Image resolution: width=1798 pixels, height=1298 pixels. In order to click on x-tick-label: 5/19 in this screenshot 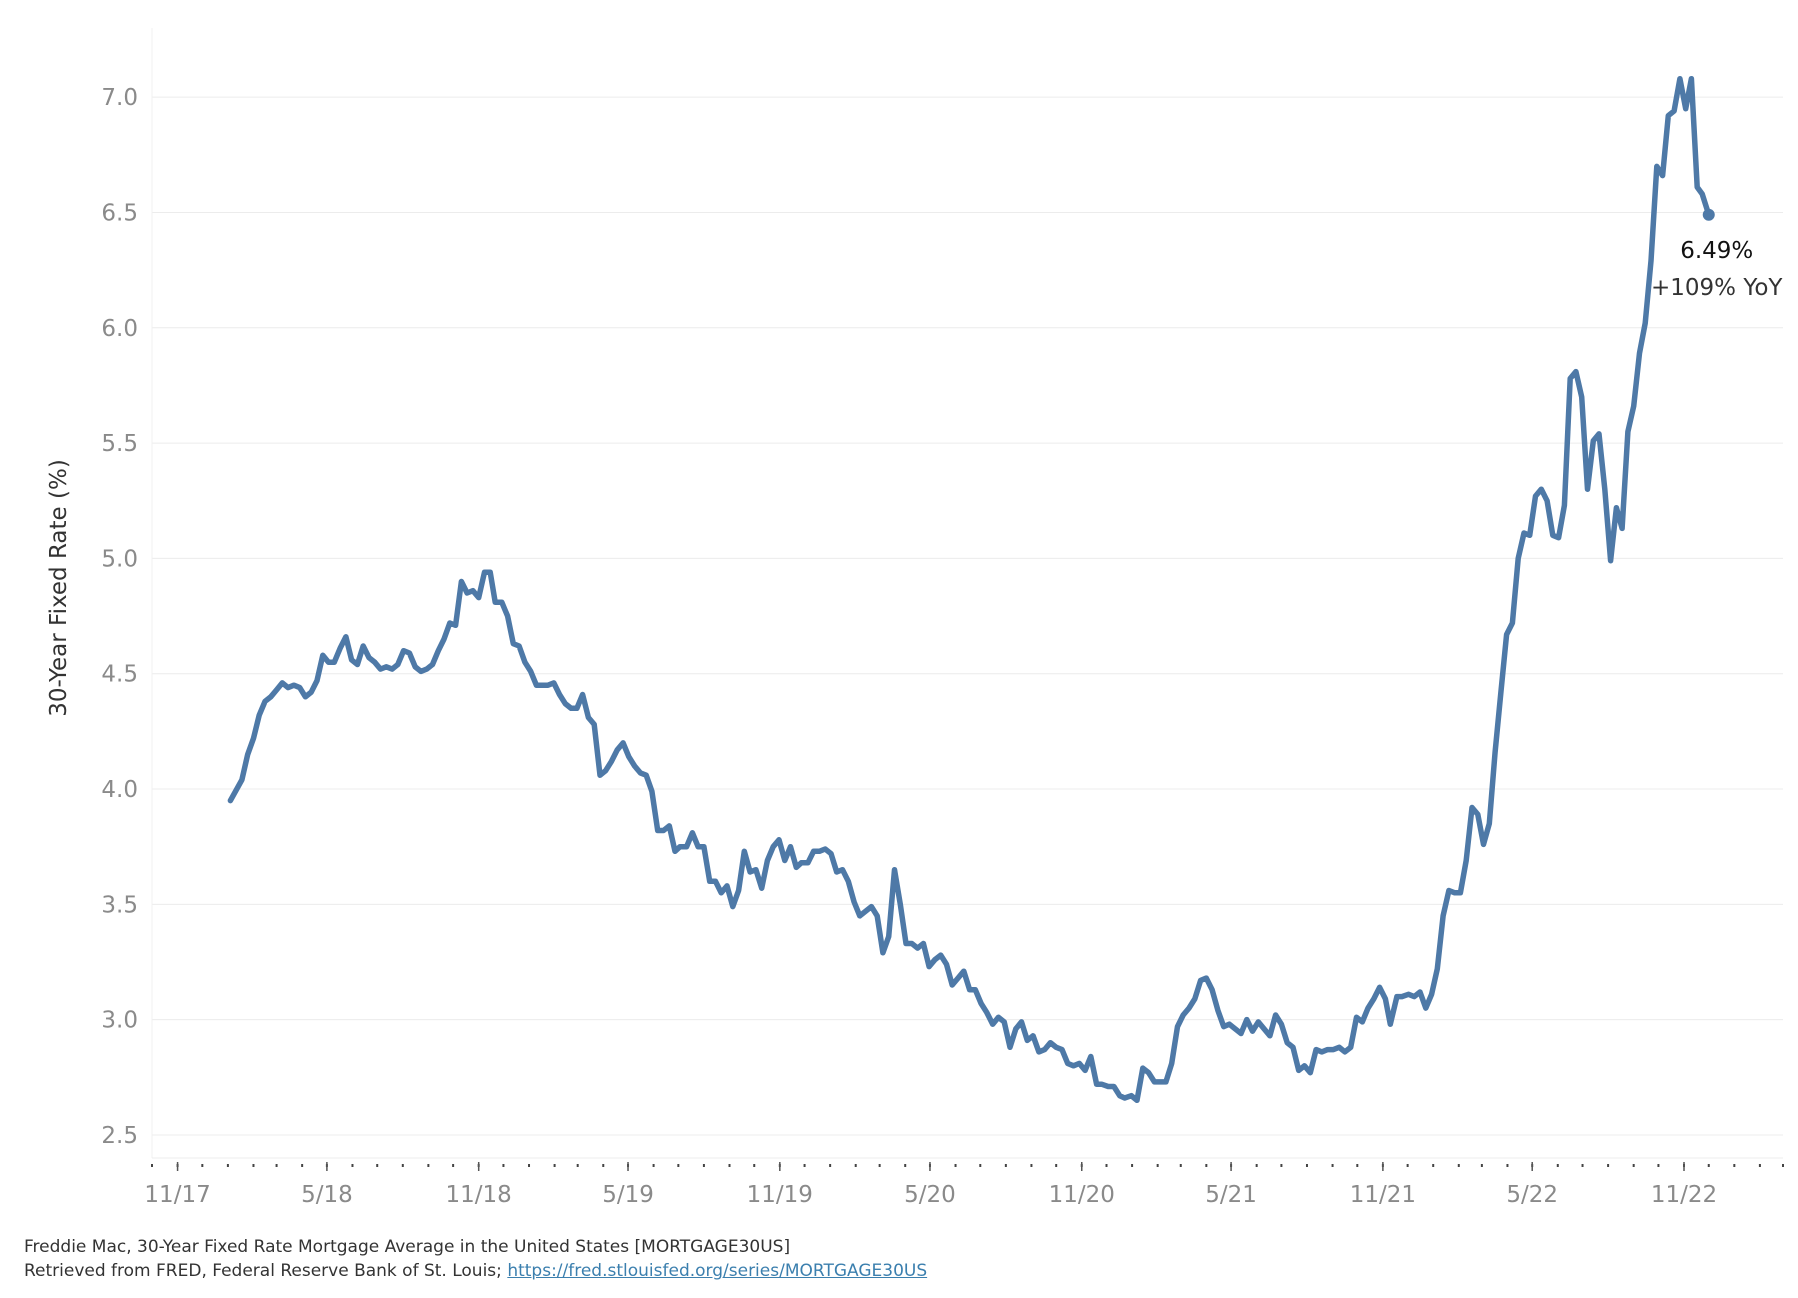, I will do `click(628, 1195)`.